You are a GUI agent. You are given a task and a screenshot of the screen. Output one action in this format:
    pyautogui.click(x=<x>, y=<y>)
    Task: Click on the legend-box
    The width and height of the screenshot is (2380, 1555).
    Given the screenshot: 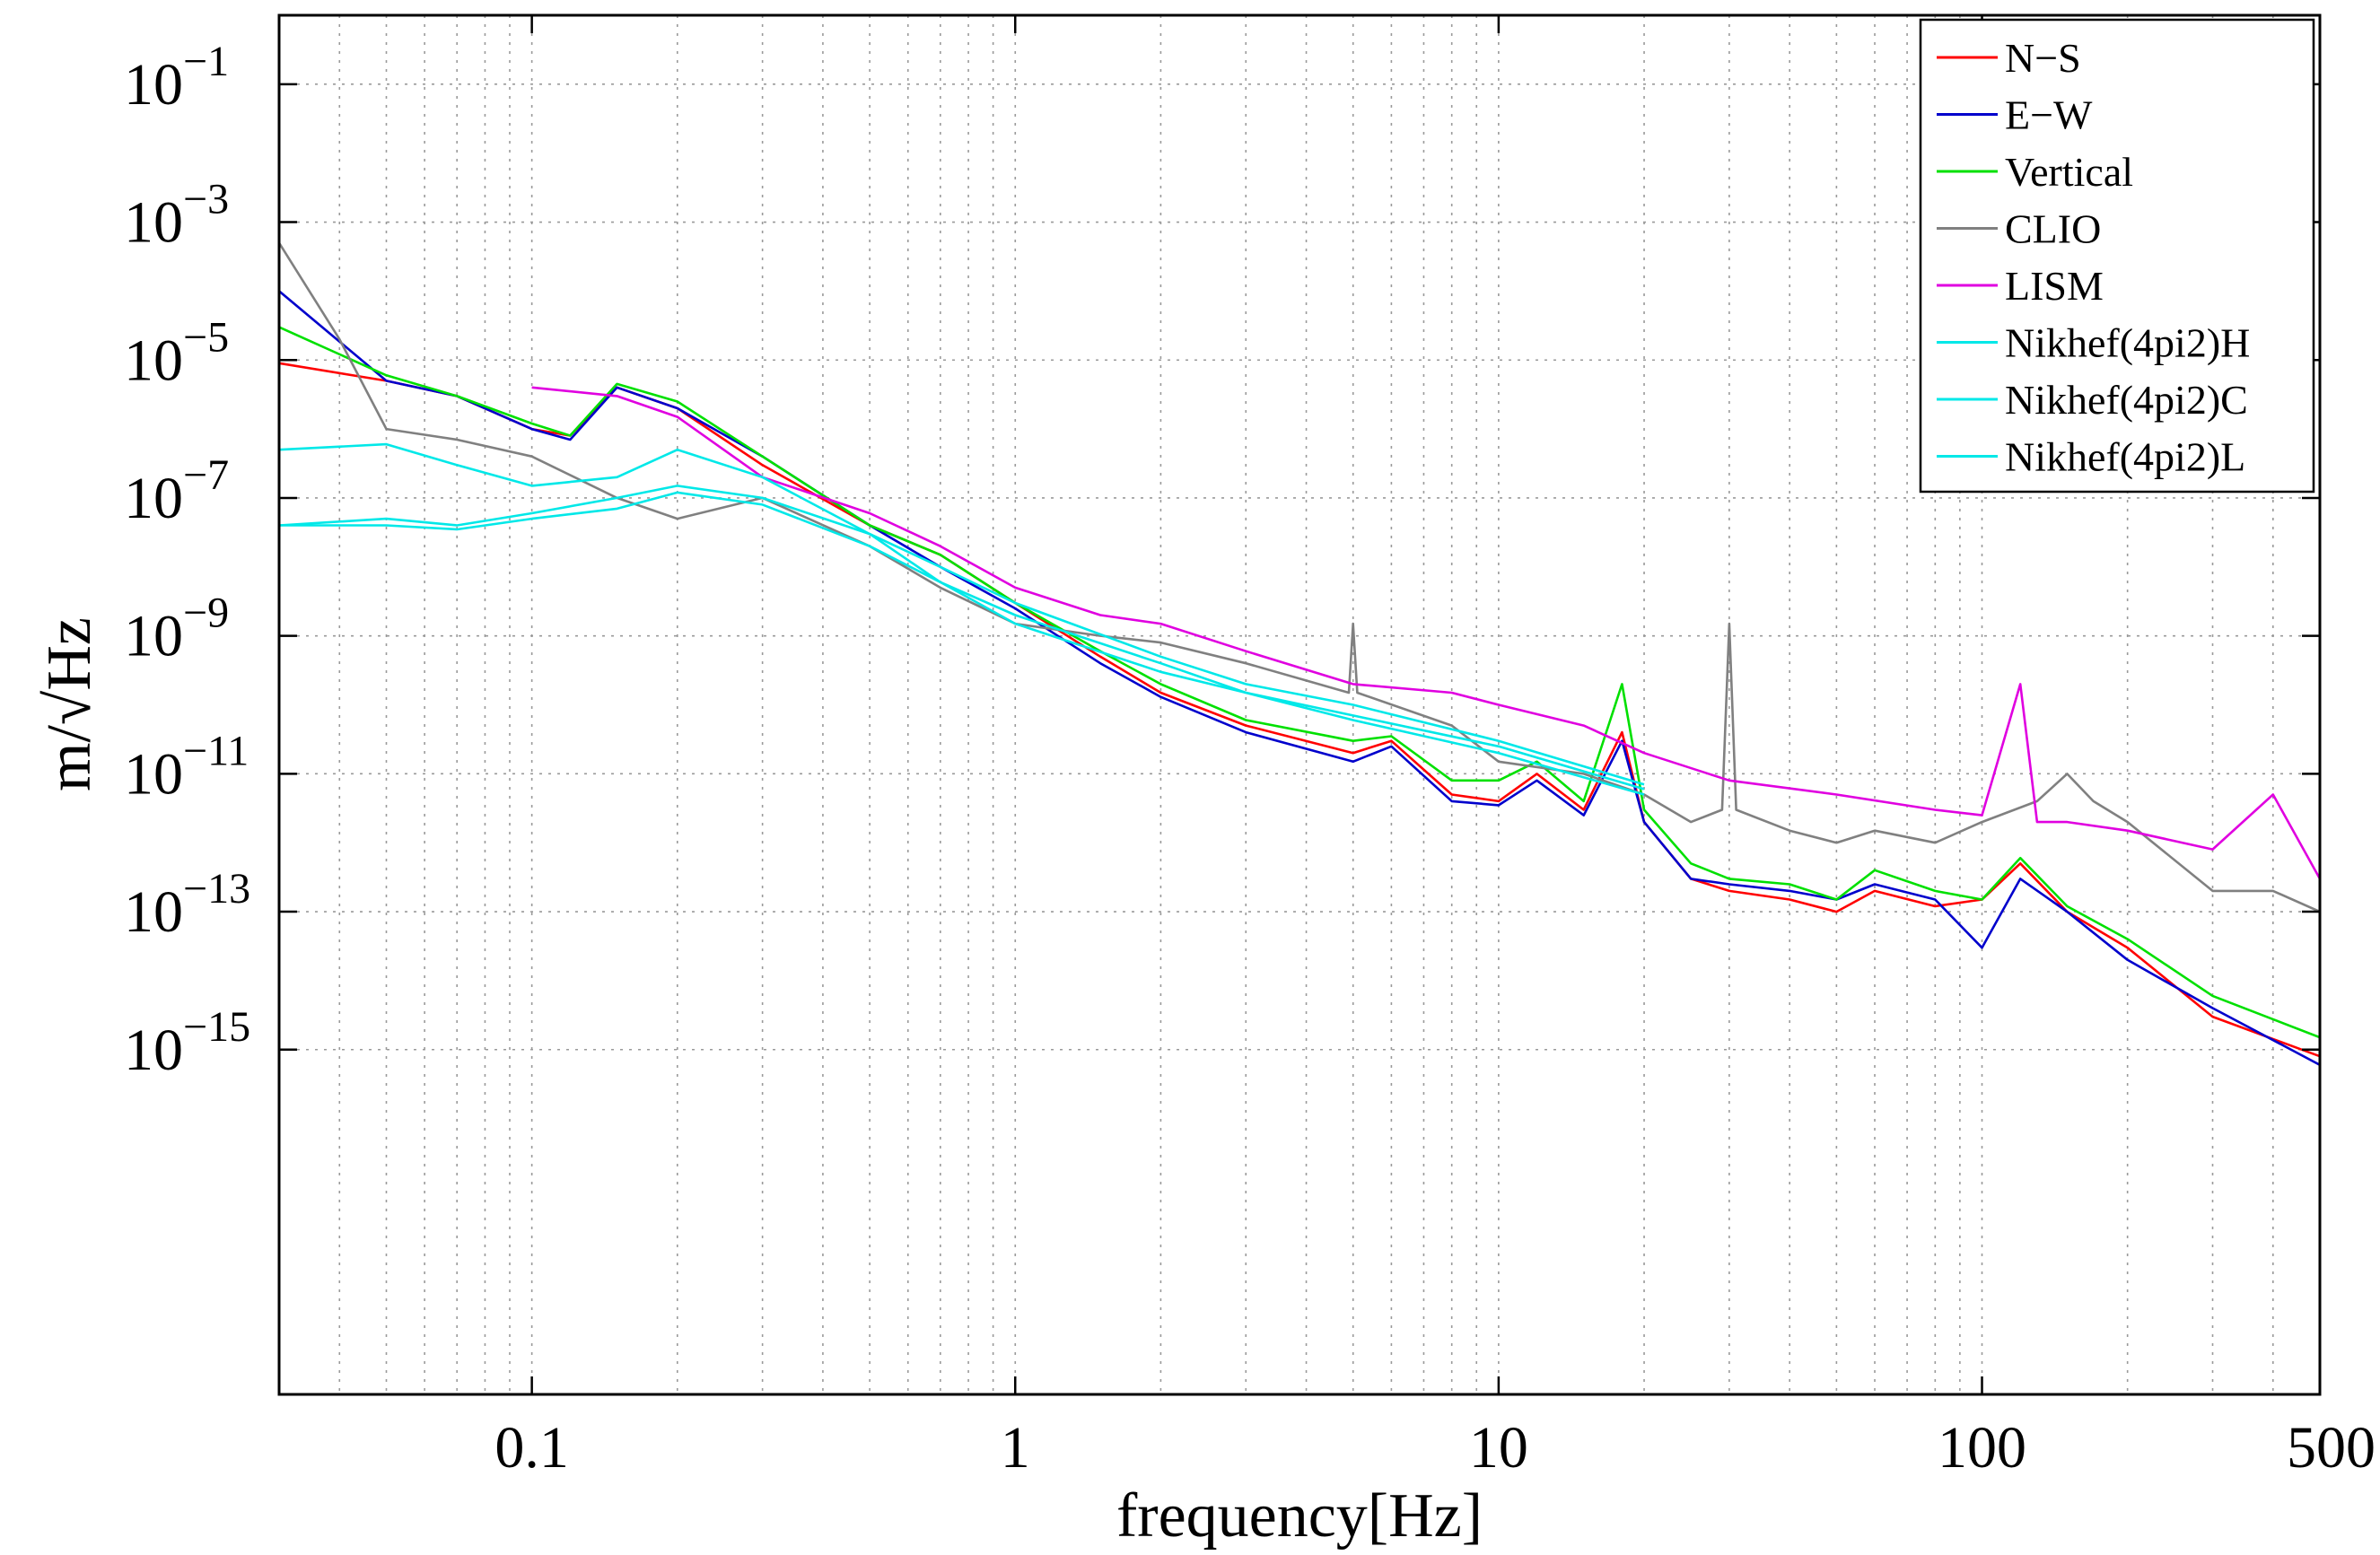 What is the action you would take?
    pyautogui.click(x=2117, y=256)
    